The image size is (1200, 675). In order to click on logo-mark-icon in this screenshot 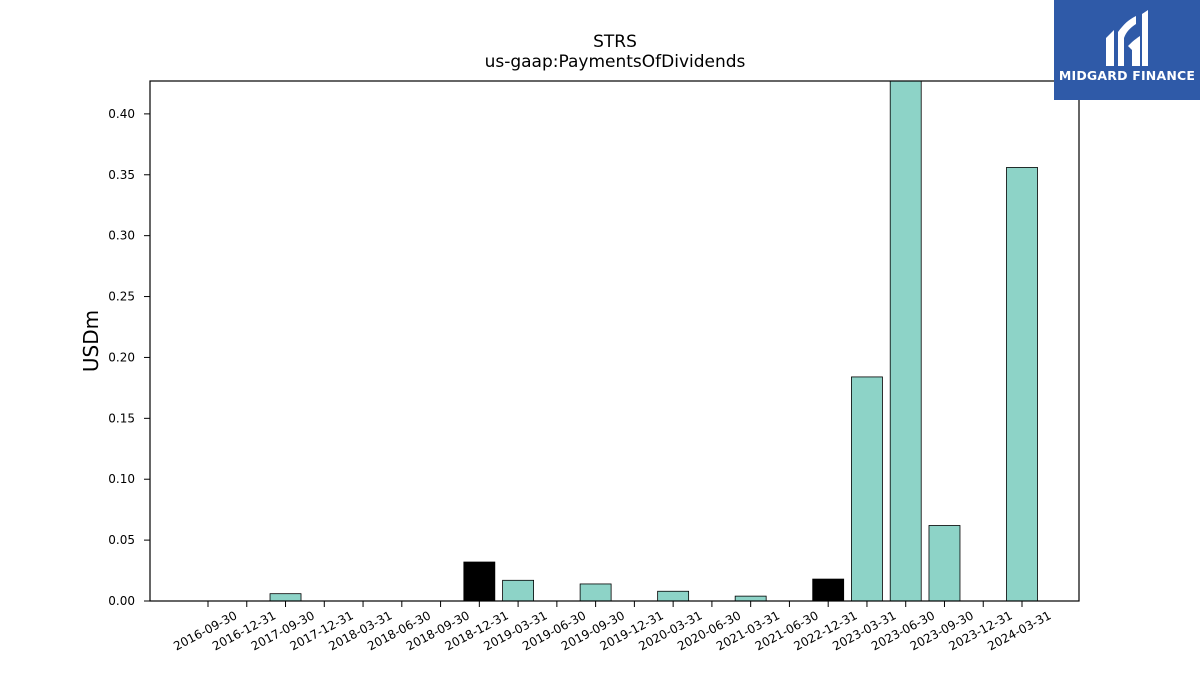, I will do `click(1127, 38)`.